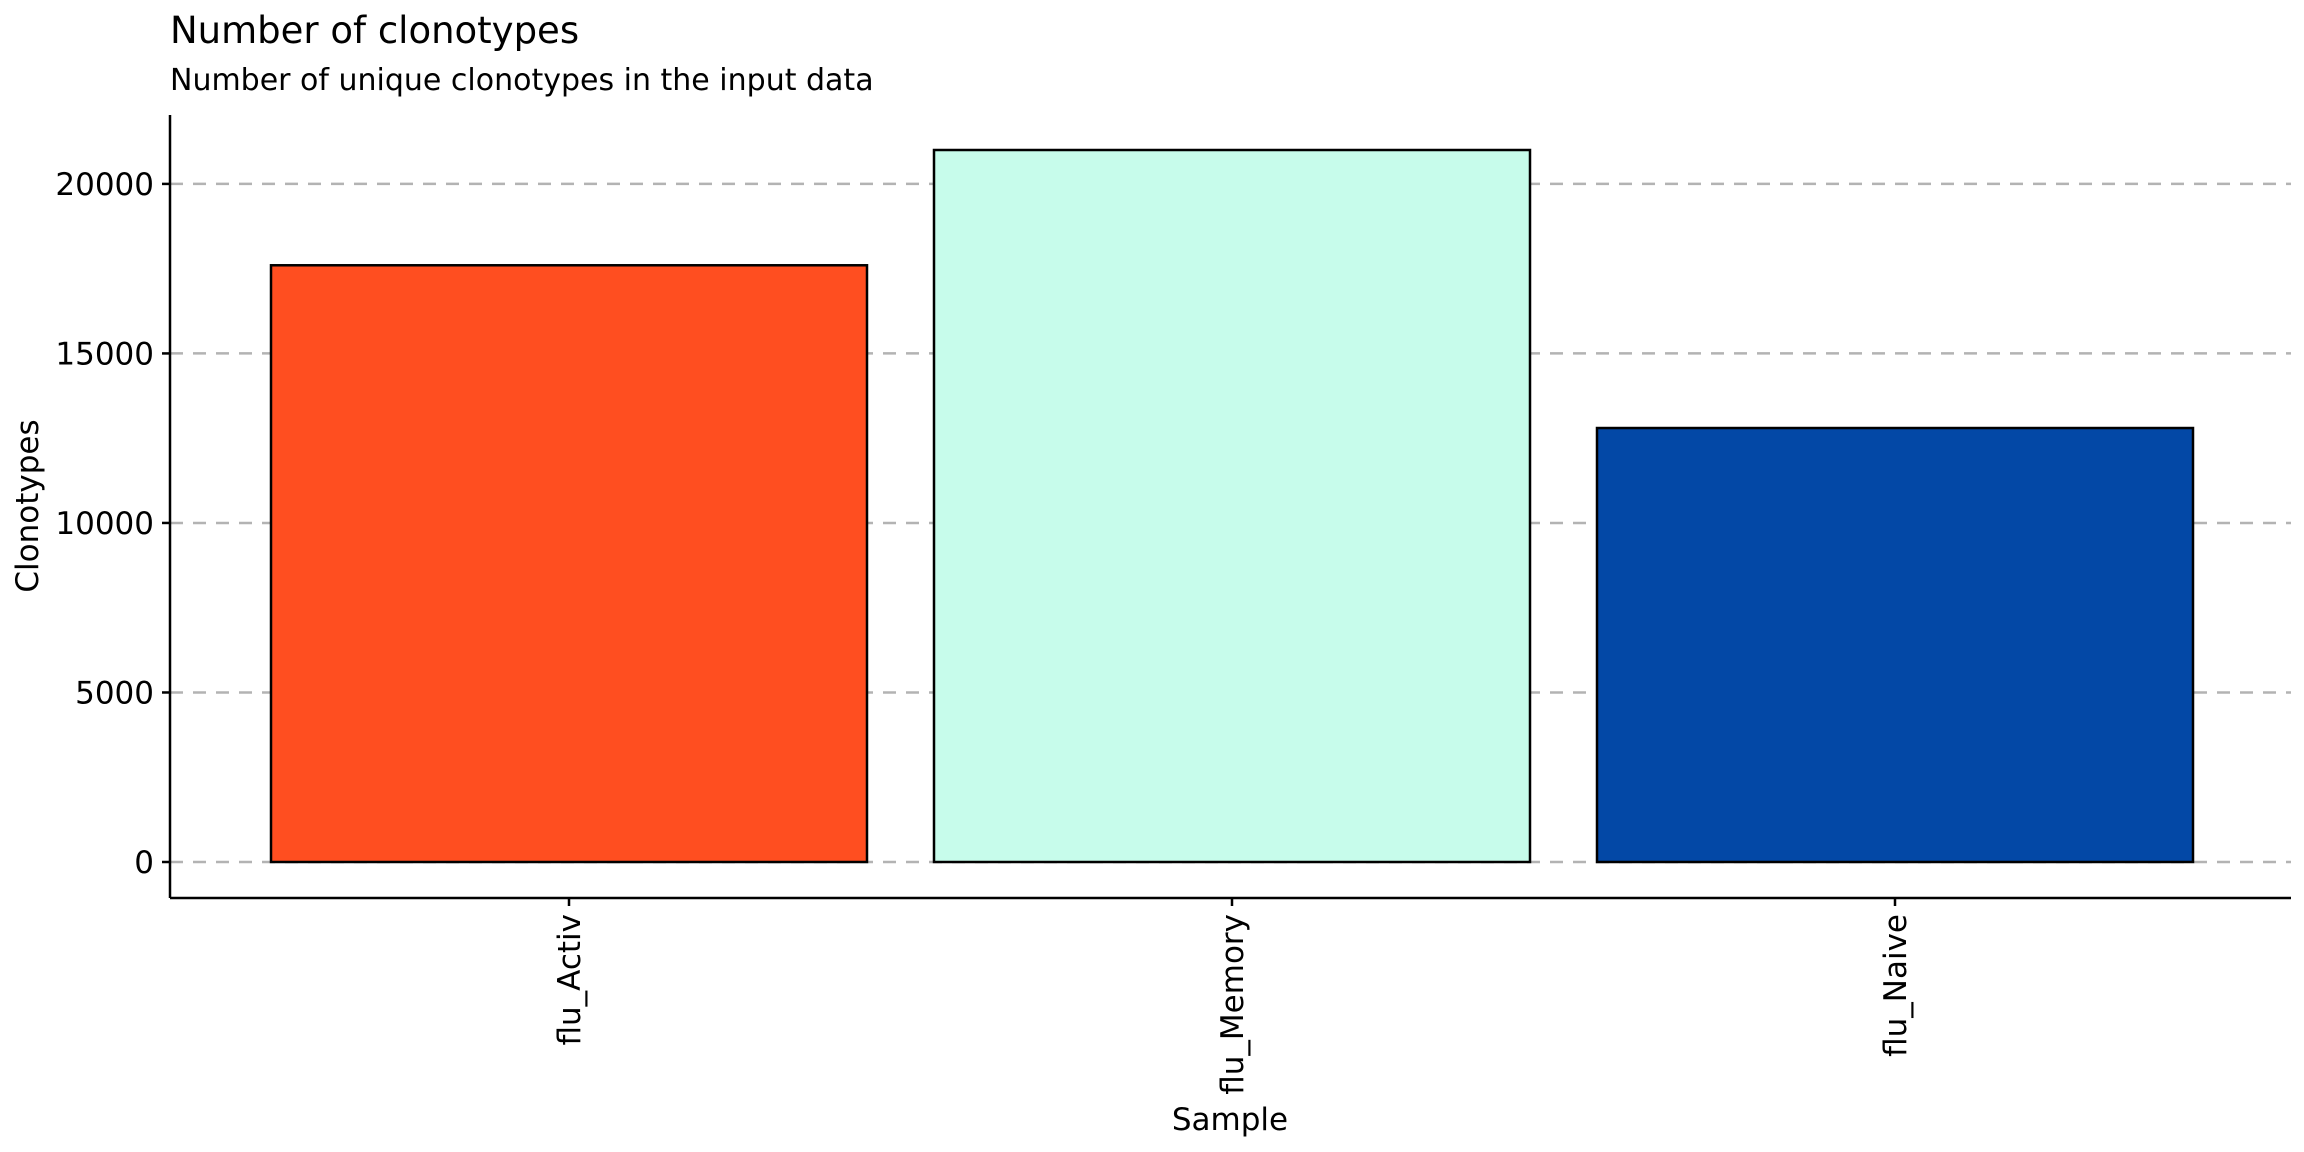 This screenshot has width=2304, height=1152. What do you see at coordinates (1895, 645) in the screenshot?
I see `bar-flu_Naive` at bounding box center [1895, 645].